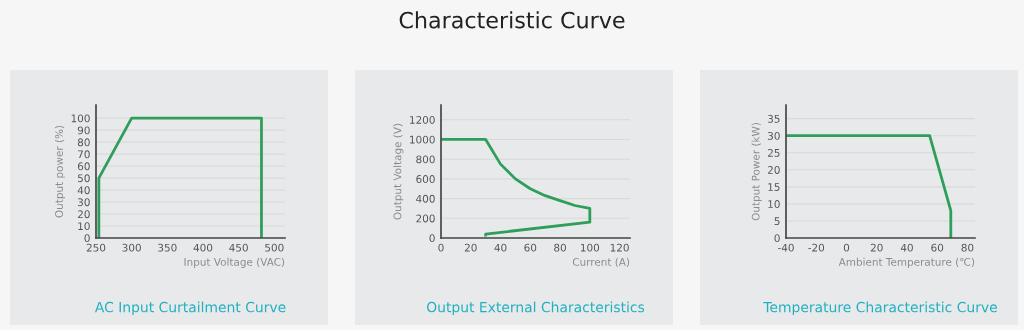  Describe the element at coordinates (880, 308) in the screenshot. I see `text: Temperature Characteristic Curve` at that location.